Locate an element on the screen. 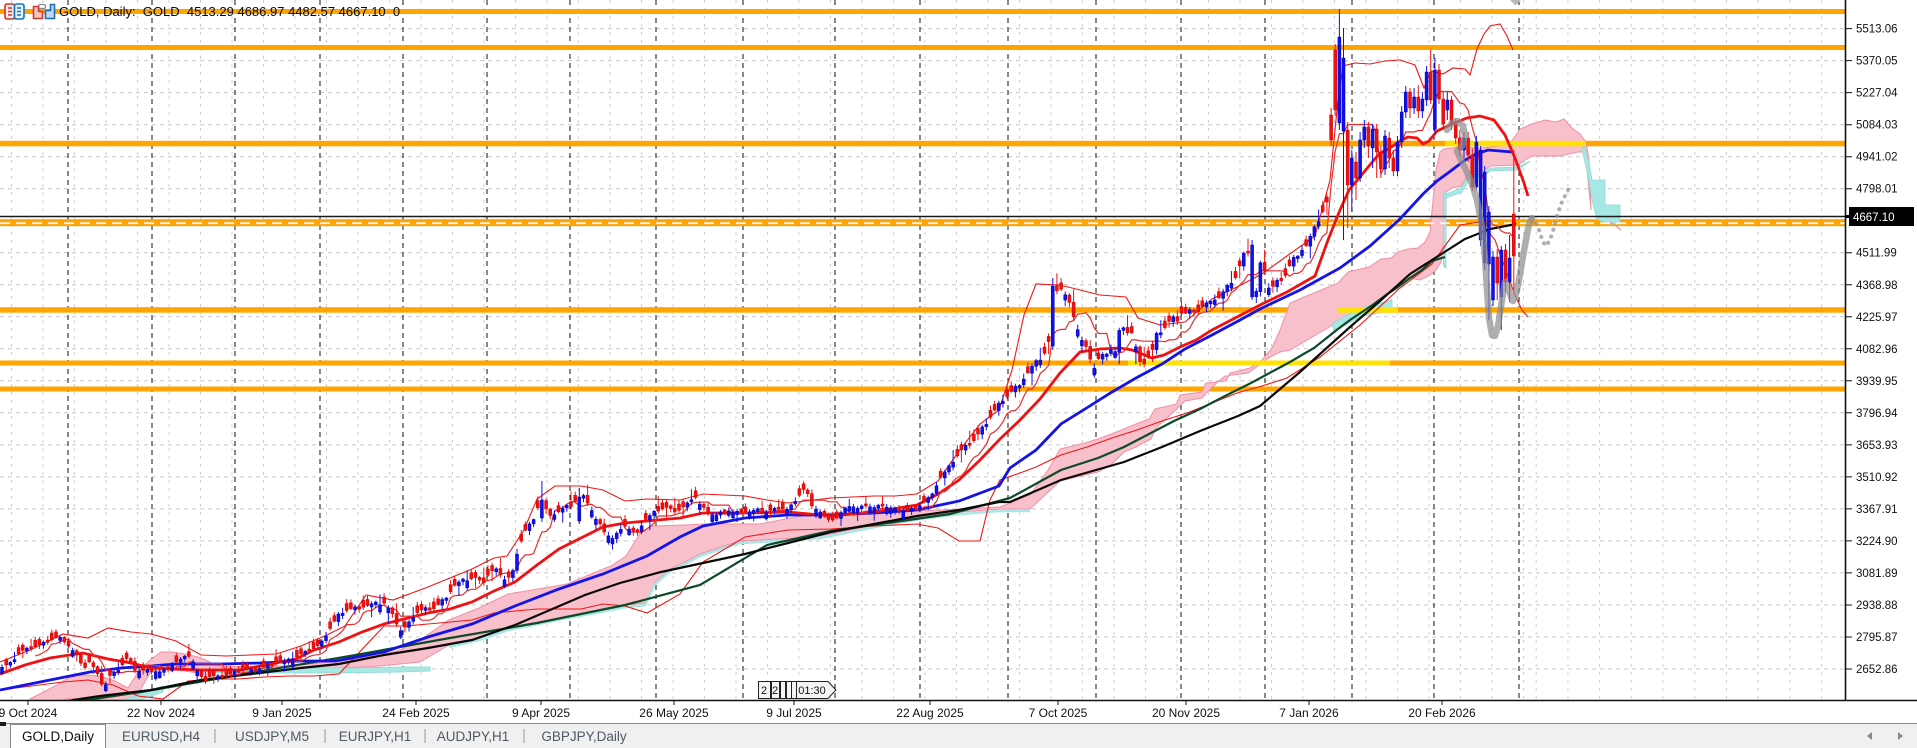 The image size is (1917, 748). svg-text: 20 Nov 2025 is located at coordinates (1186, 713).